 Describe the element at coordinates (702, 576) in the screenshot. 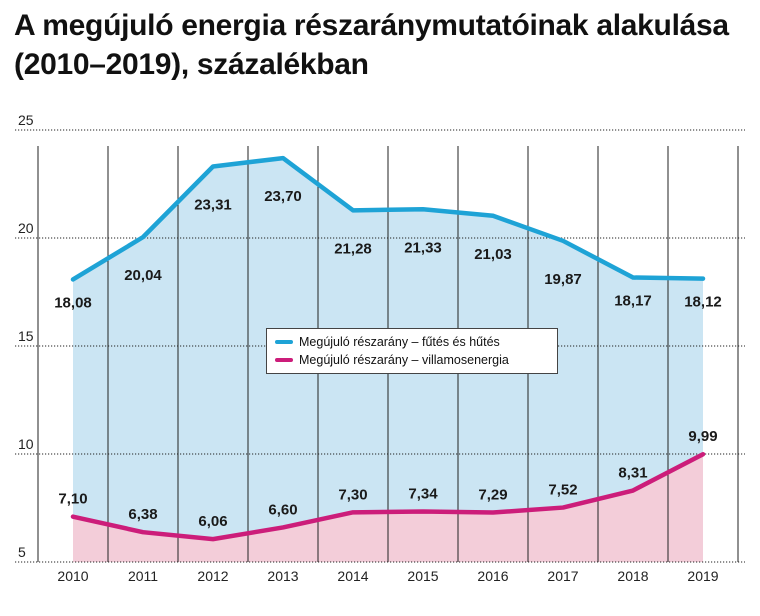

I see `x-tick-label: 2019` at that location.